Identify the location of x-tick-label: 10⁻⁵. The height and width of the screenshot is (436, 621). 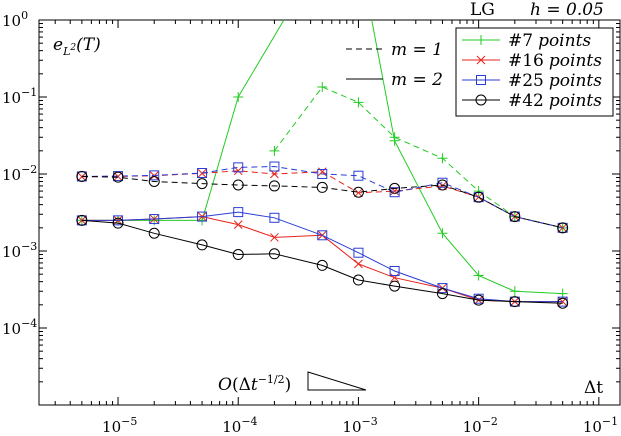
(119, 425).